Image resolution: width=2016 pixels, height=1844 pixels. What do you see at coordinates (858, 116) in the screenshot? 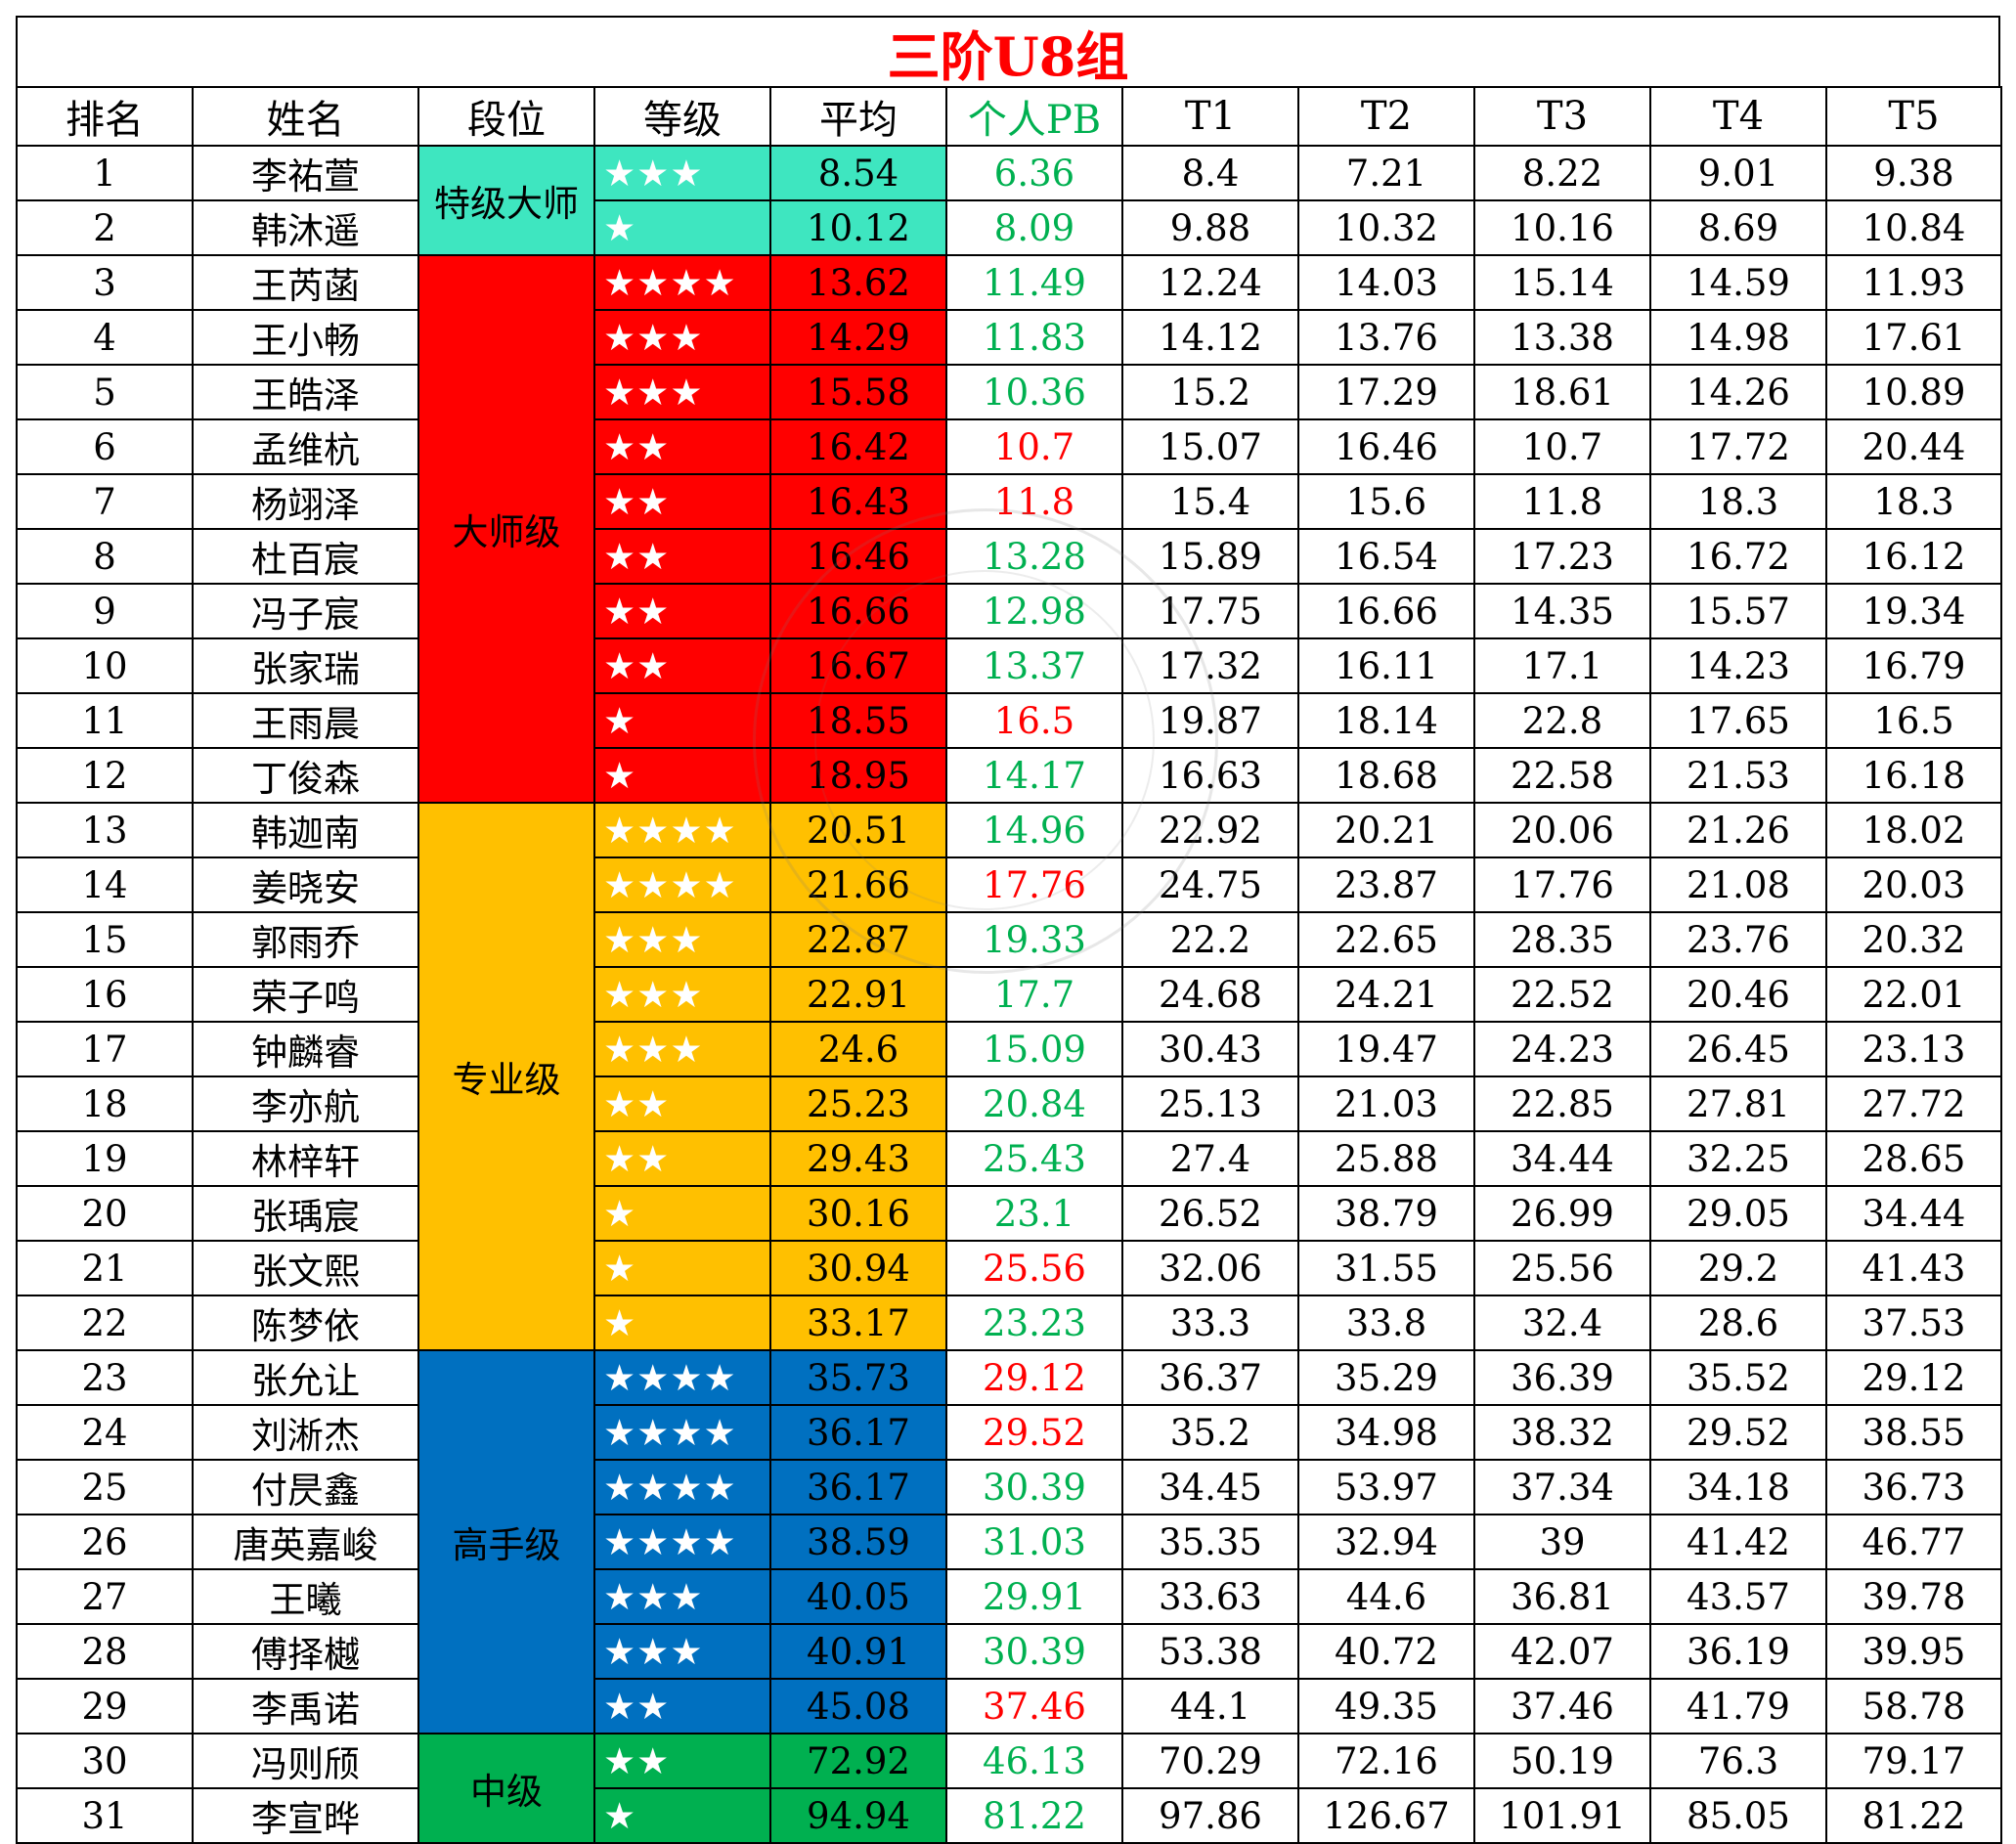
I see `header-average: 平均` at bounding box center [858, 116].